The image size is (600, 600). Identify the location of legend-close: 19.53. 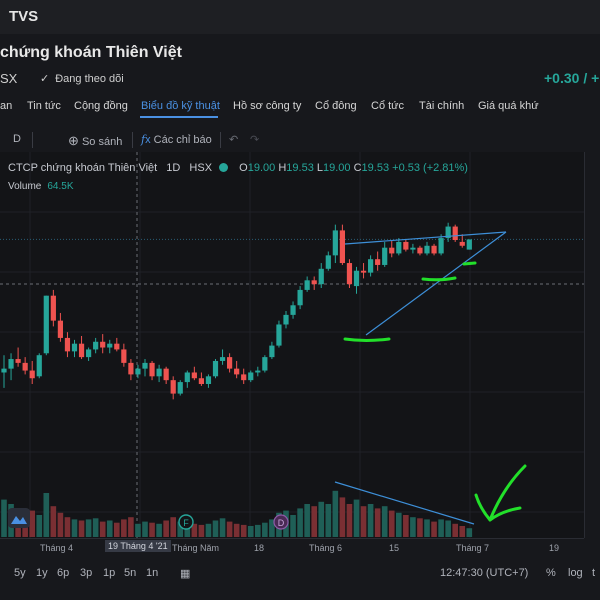
(375, 168).